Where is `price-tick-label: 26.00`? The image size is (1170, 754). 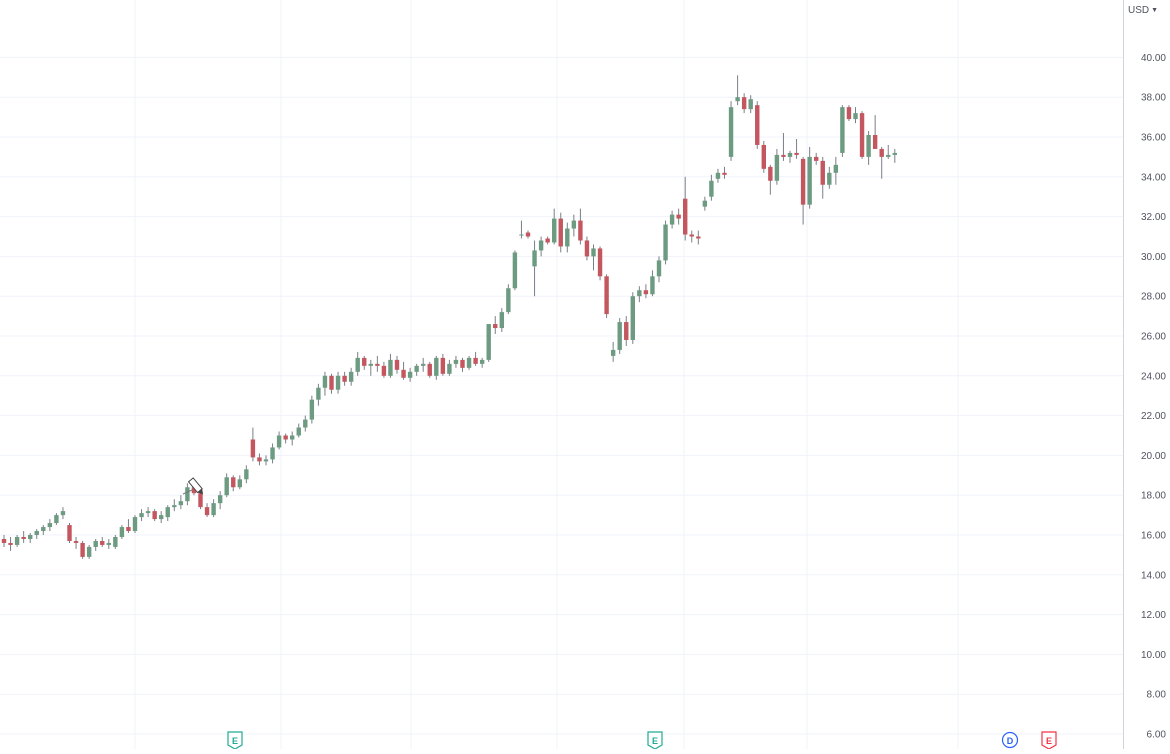 price-tick-label: 26.00 is located at coordinates (1153, 337).